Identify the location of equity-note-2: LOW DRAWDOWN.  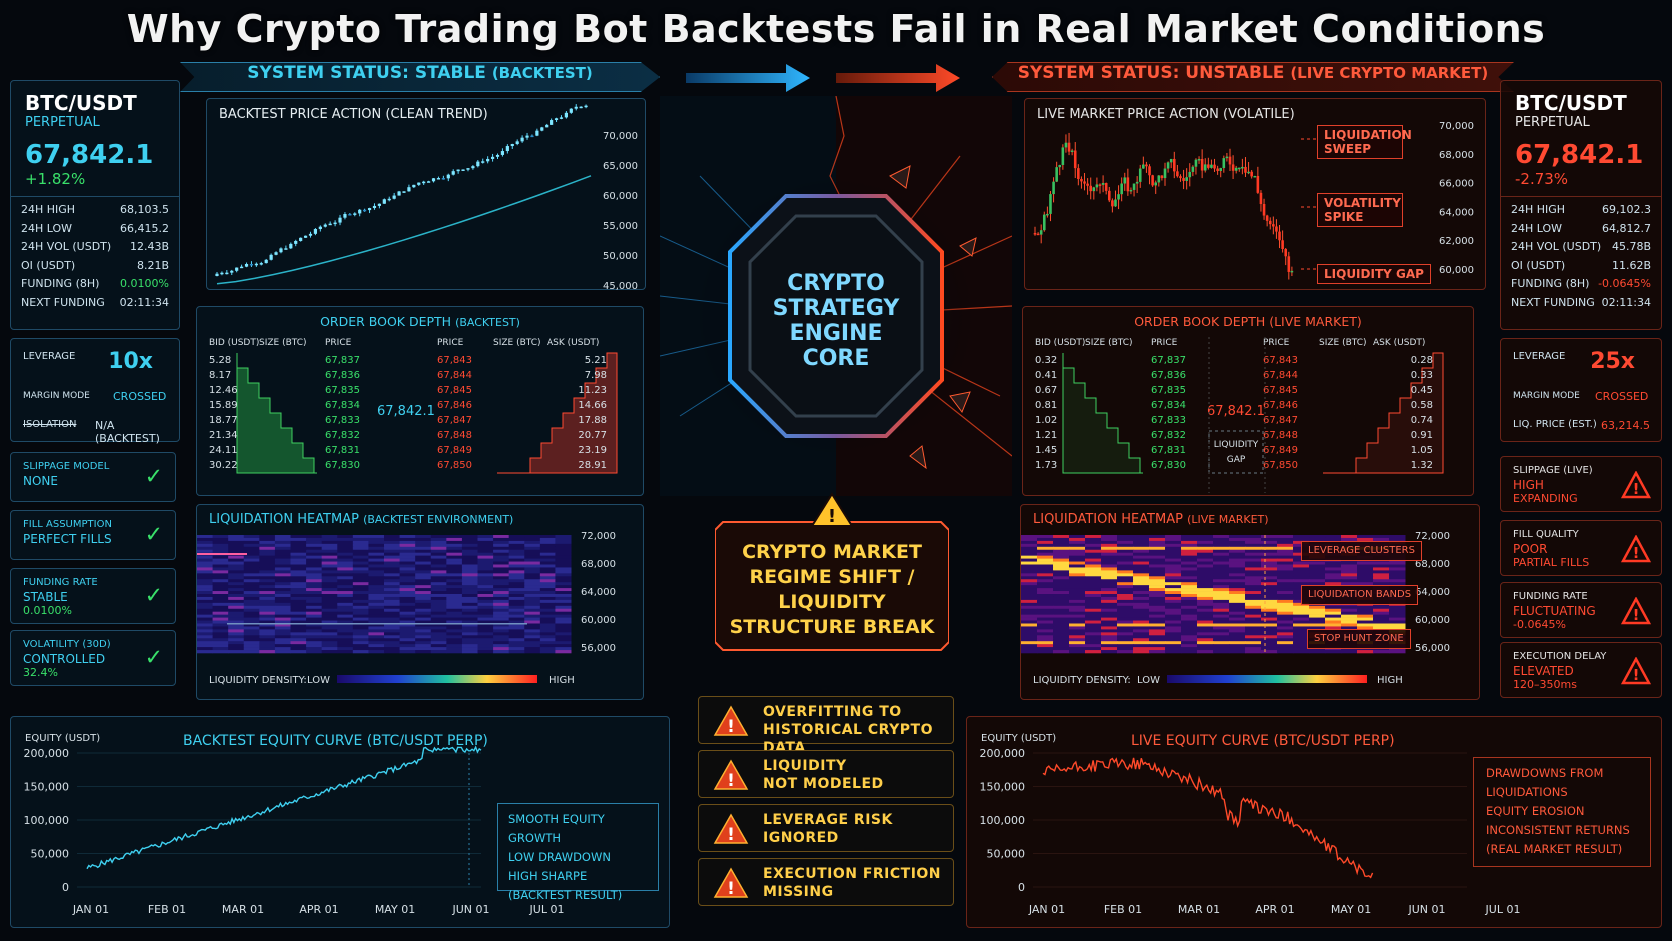
(559, 857).